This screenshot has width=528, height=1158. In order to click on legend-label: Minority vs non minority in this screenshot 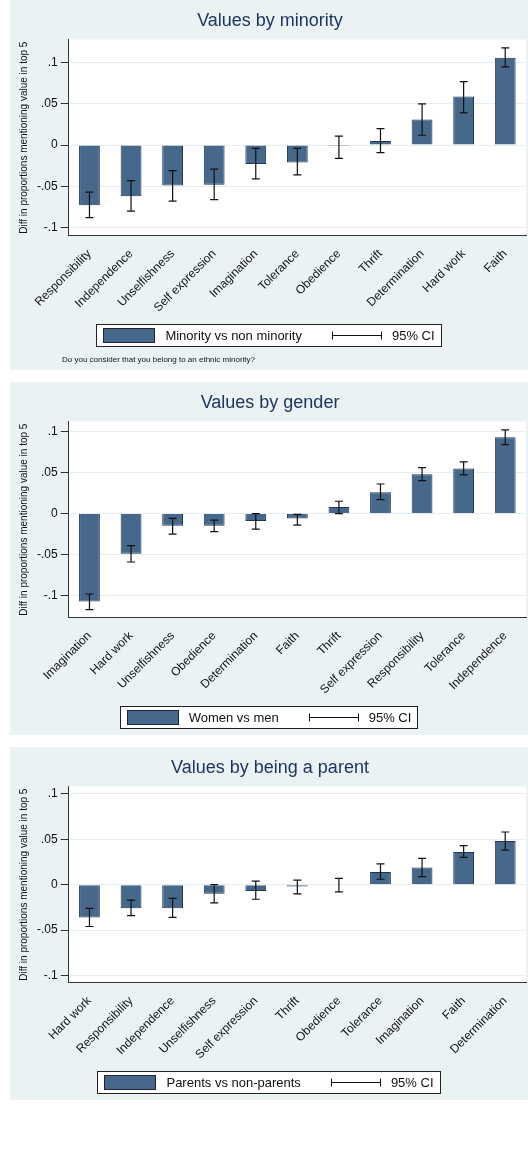, I will do `click(233, 335)`.